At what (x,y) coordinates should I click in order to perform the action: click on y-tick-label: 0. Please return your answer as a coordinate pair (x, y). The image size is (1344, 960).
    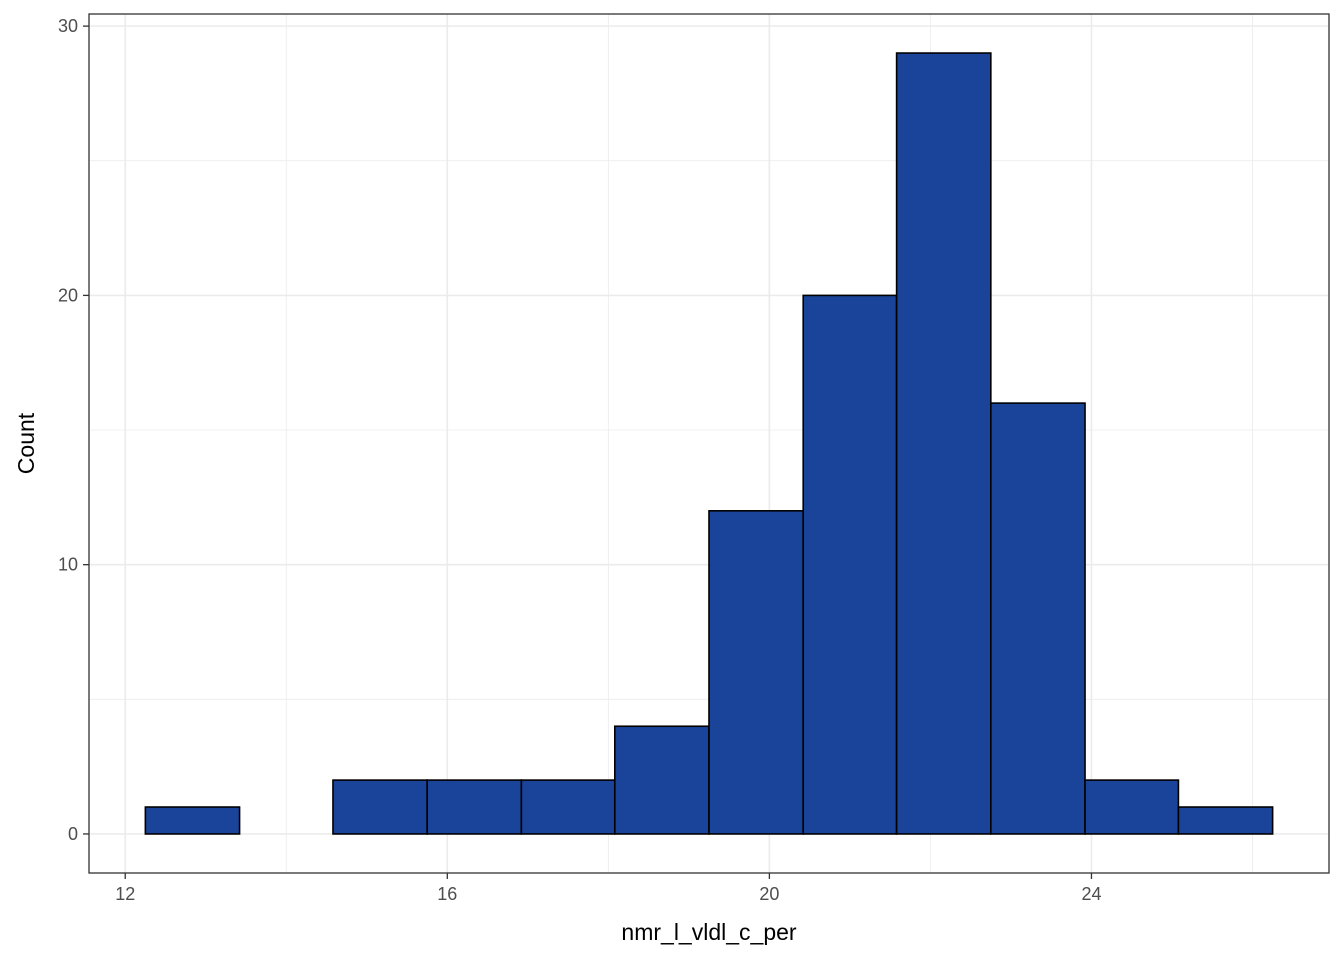
    Looking at the image, I should click on (73, 834).